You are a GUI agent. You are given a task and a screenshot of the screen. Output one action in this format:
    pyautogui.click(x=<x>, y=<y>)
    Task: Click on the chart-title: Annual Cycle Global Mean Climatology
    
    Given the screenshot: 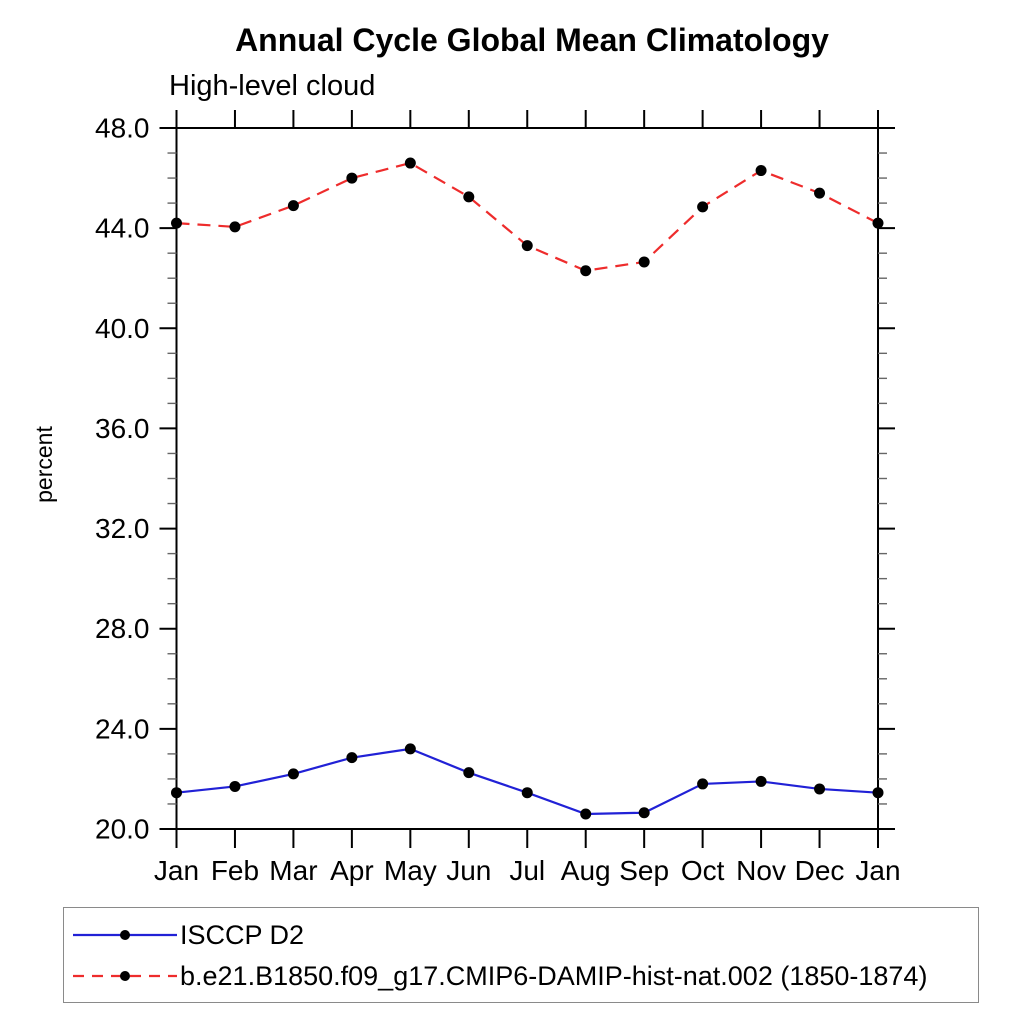 What is the action you would take?
    pyautogui.click(x=532, y=40)
    